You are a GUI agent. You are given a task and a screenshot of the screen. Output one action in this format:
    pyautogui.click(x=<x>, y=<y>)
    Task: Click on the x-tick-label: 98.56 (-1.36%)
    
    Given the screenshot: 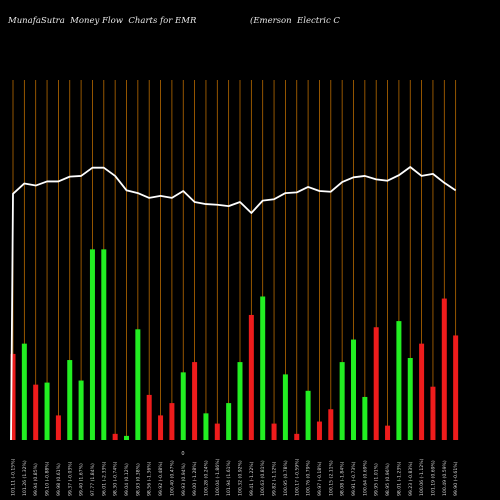 What is the action you would take?
    pyautogui.click(x=150, y=478)
    